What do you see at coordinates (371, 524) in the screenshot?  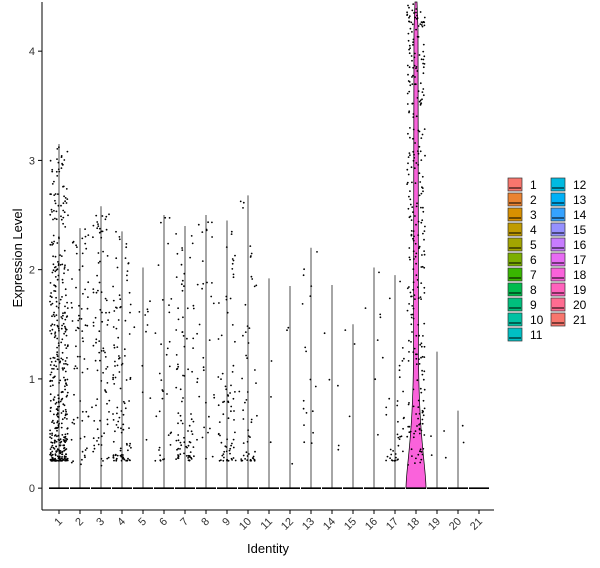 I see `x-tick-label: 16` at bounding box center [371, 524].